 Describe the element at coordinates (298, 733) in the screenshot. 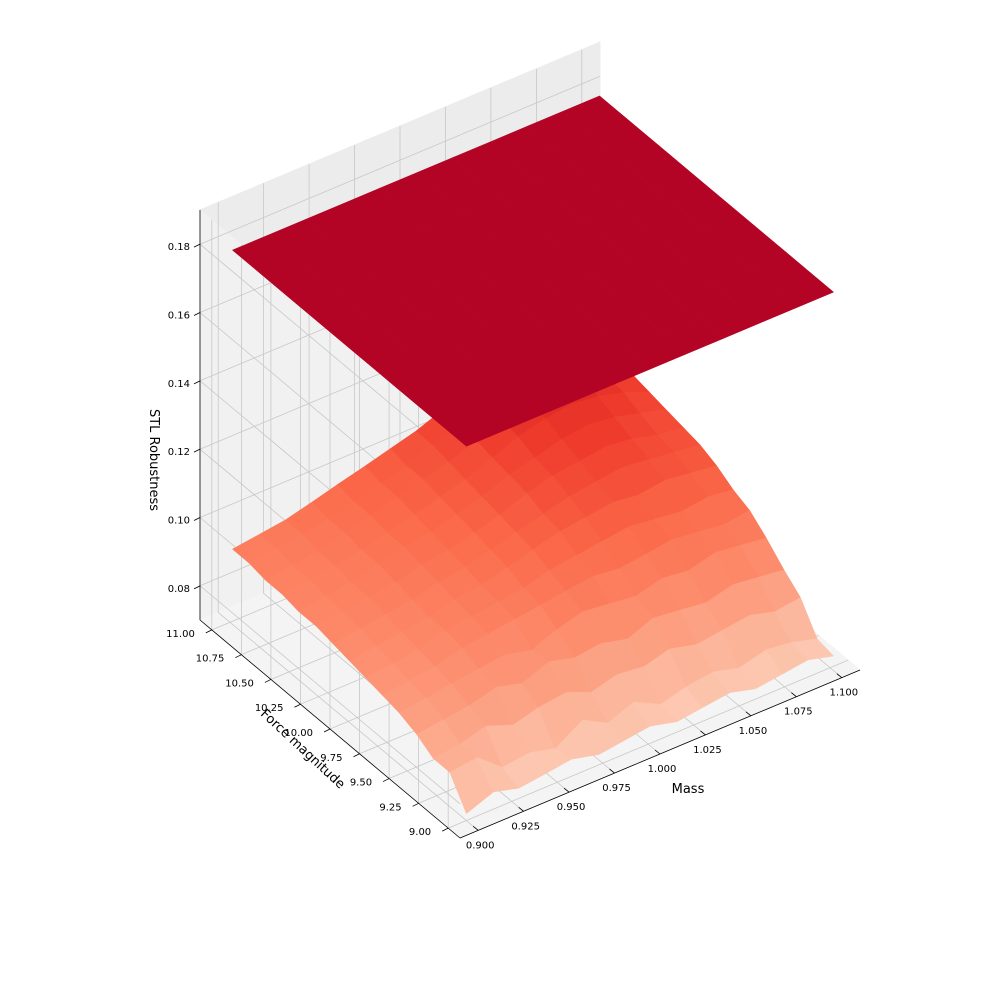

I see `y-tick-label: 10.00` at that location.